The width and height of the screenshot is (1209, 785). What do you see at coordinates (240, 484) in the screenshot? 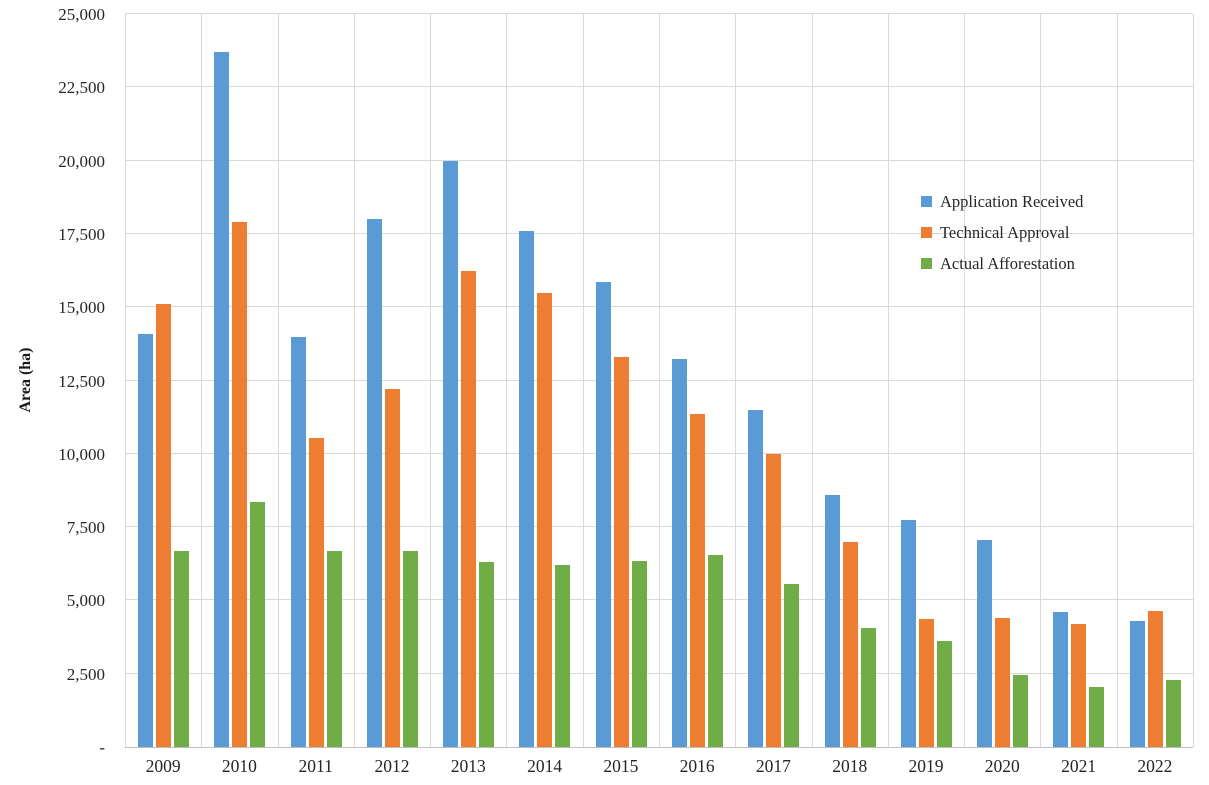
I see `bar-technical-approval-2010` at bounding box center [240, 484].